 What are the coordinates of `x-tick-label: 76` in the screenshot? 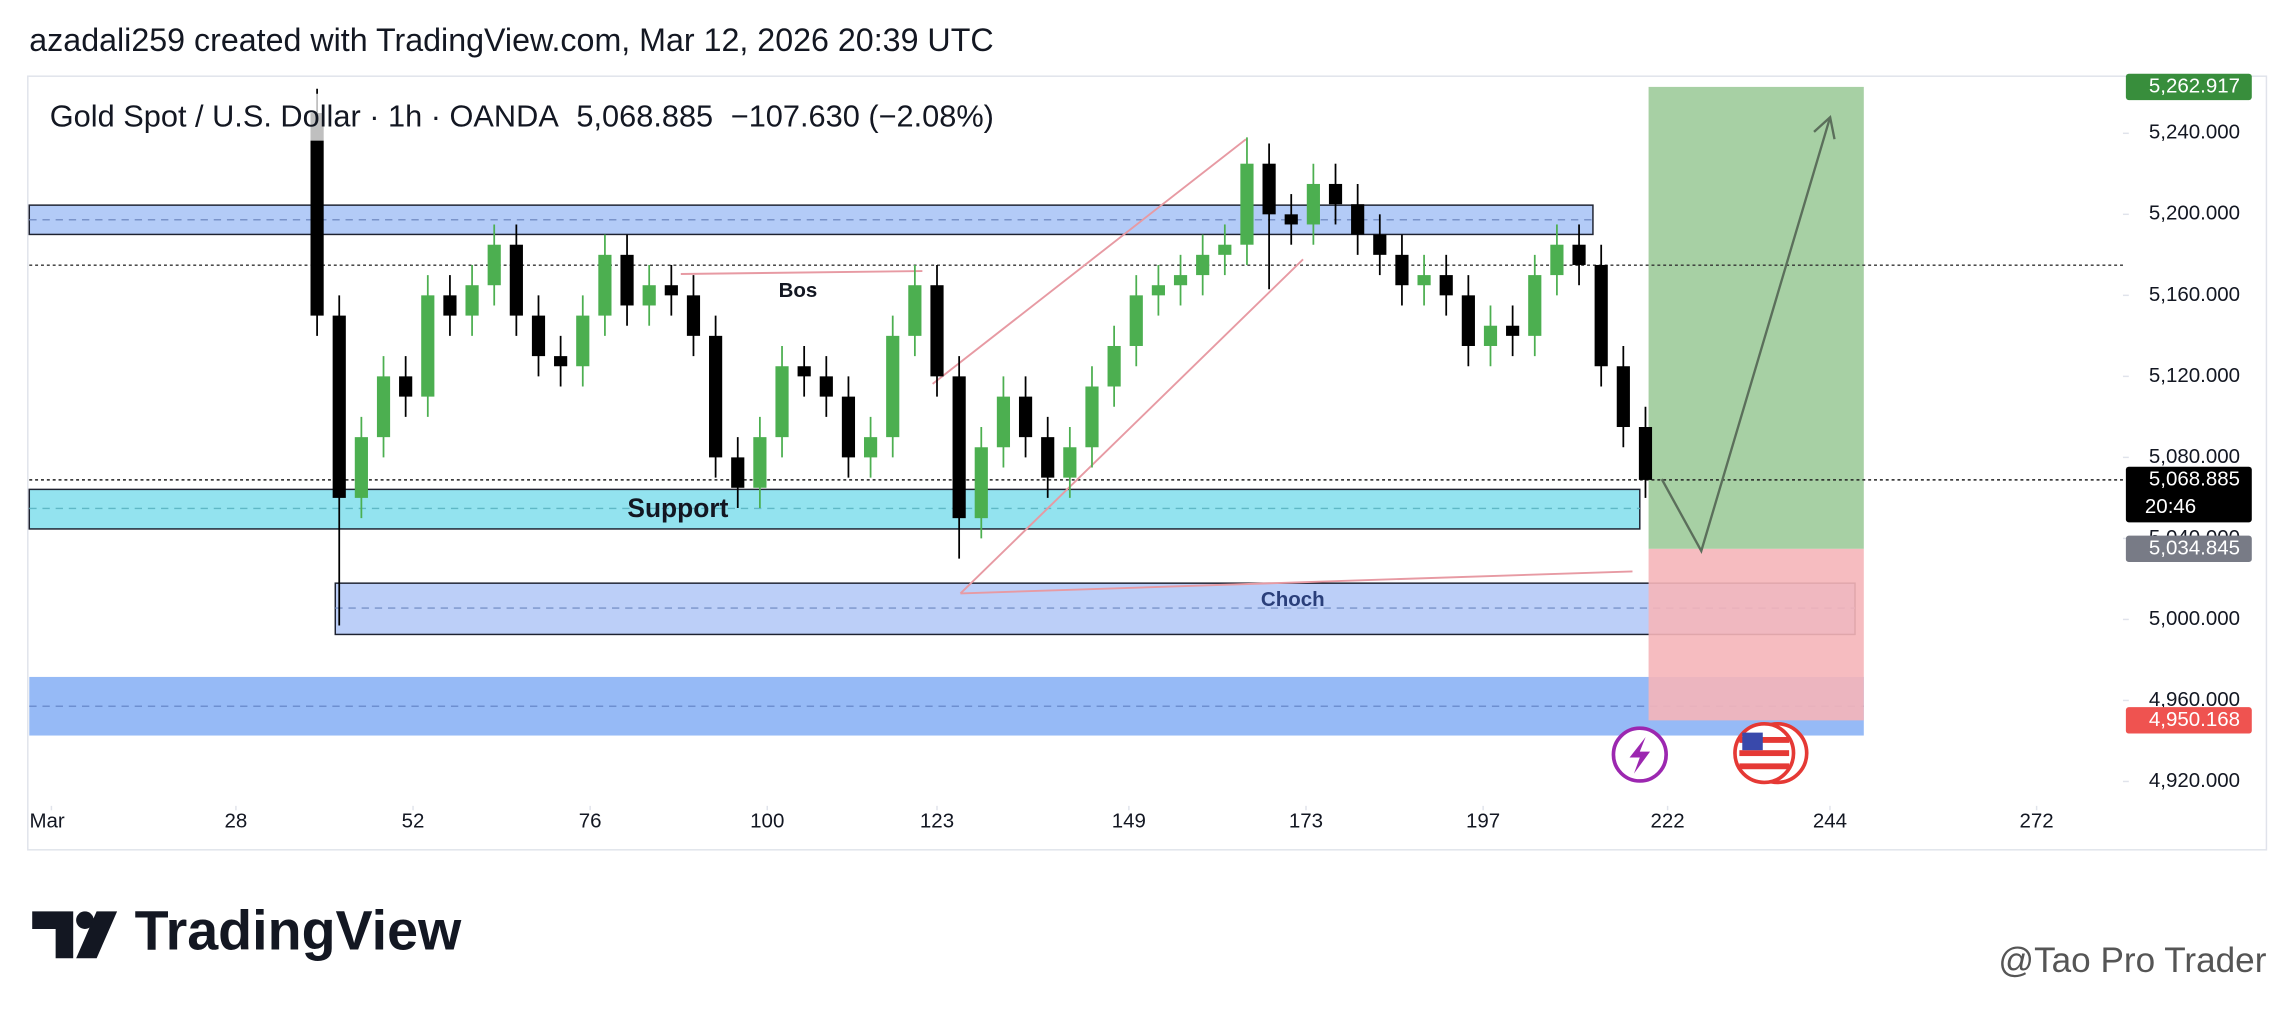 It's located at (590, 820).